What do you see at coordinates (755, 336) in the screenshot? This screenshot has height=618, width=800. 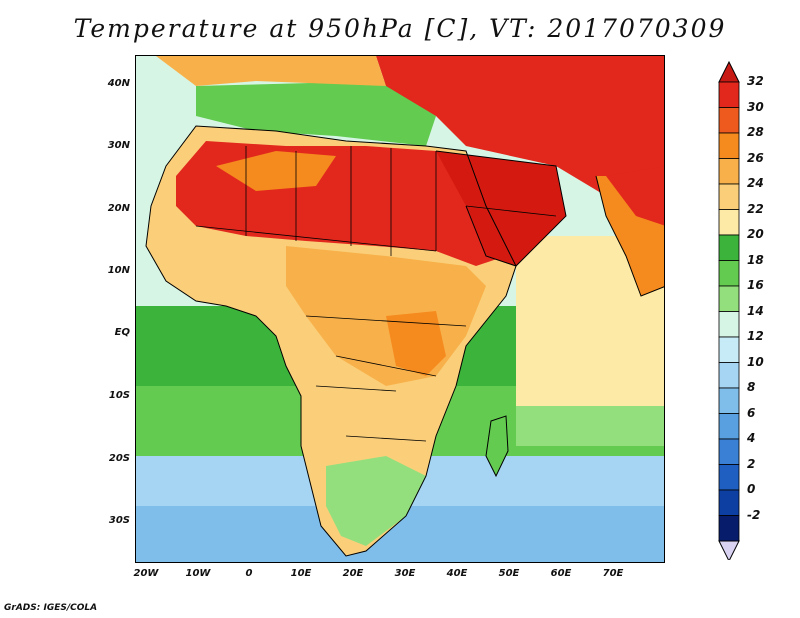 I see `colorbar-label: 12` at bounding box center [755, 336].